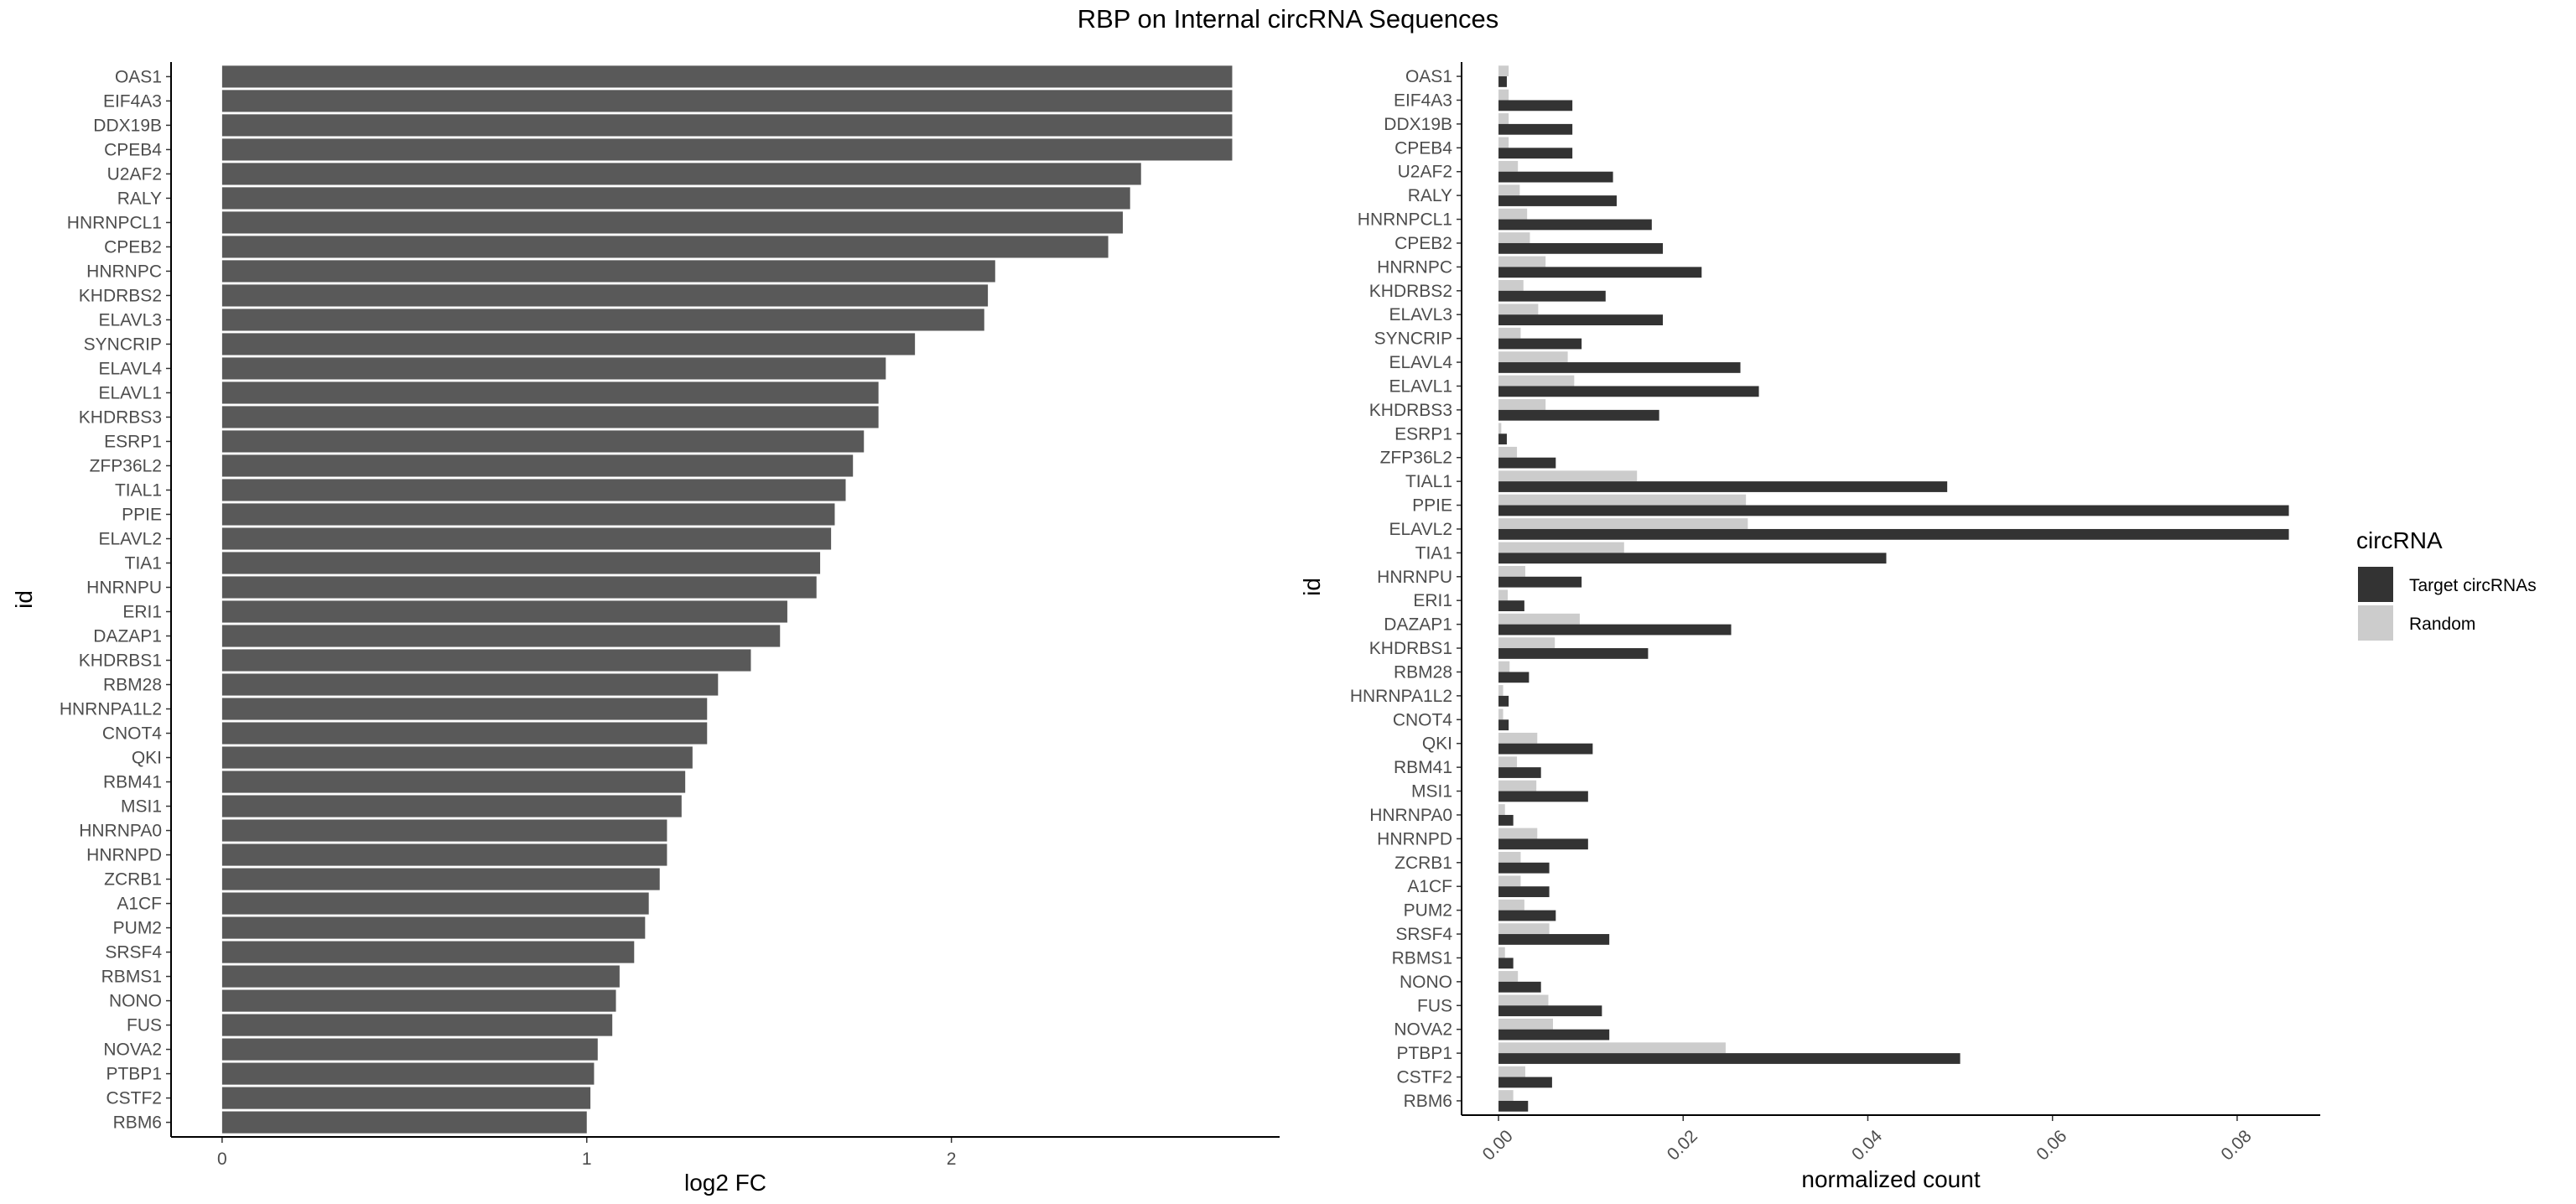  Describe the element at coordinates (1509, 333) in the screenshot. I see `random-bar-syncrip` at that location.